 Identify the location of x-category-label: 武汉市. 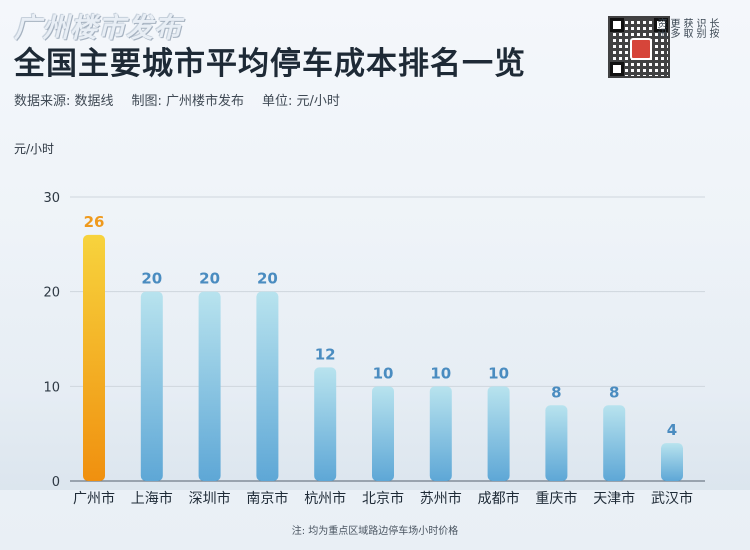
(672, 498).